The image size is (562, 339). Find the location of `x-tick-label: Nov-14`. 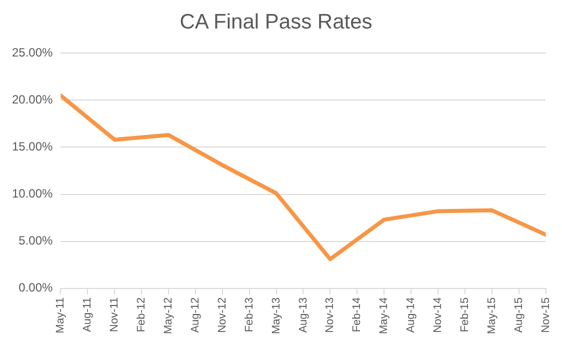

x-tick-label: Nov-14 is located at coordinates (438, 315).